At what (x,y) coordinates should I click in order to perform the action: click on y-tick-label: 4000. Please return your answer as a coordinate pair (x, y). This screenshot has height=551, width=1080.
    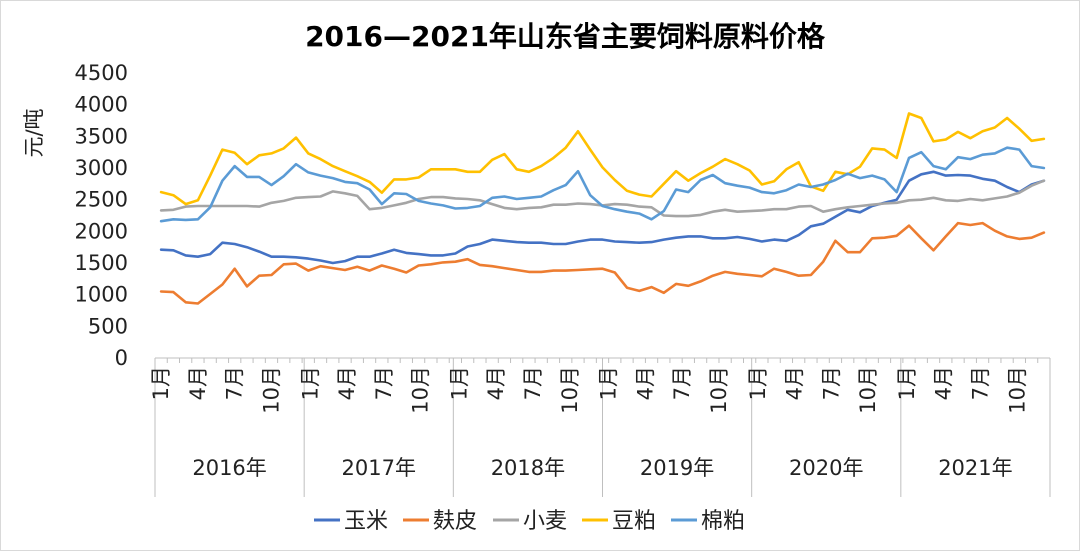
    Looking at the image, I should click on (101, 105).